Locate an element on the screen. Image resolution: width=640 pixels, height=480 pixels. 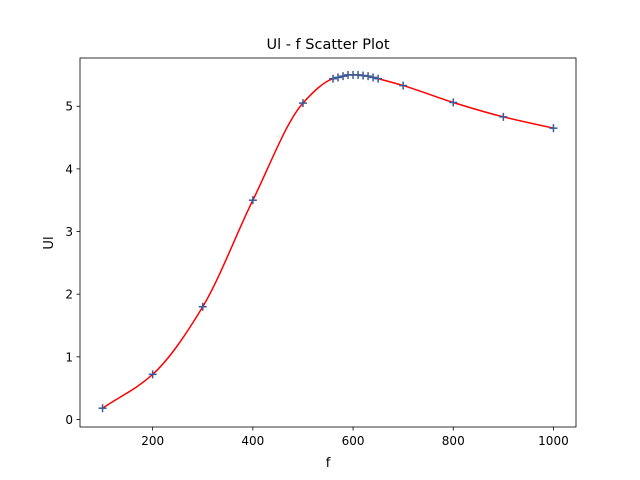
x-tick-label: 200 is located at coordinates (152, 441).